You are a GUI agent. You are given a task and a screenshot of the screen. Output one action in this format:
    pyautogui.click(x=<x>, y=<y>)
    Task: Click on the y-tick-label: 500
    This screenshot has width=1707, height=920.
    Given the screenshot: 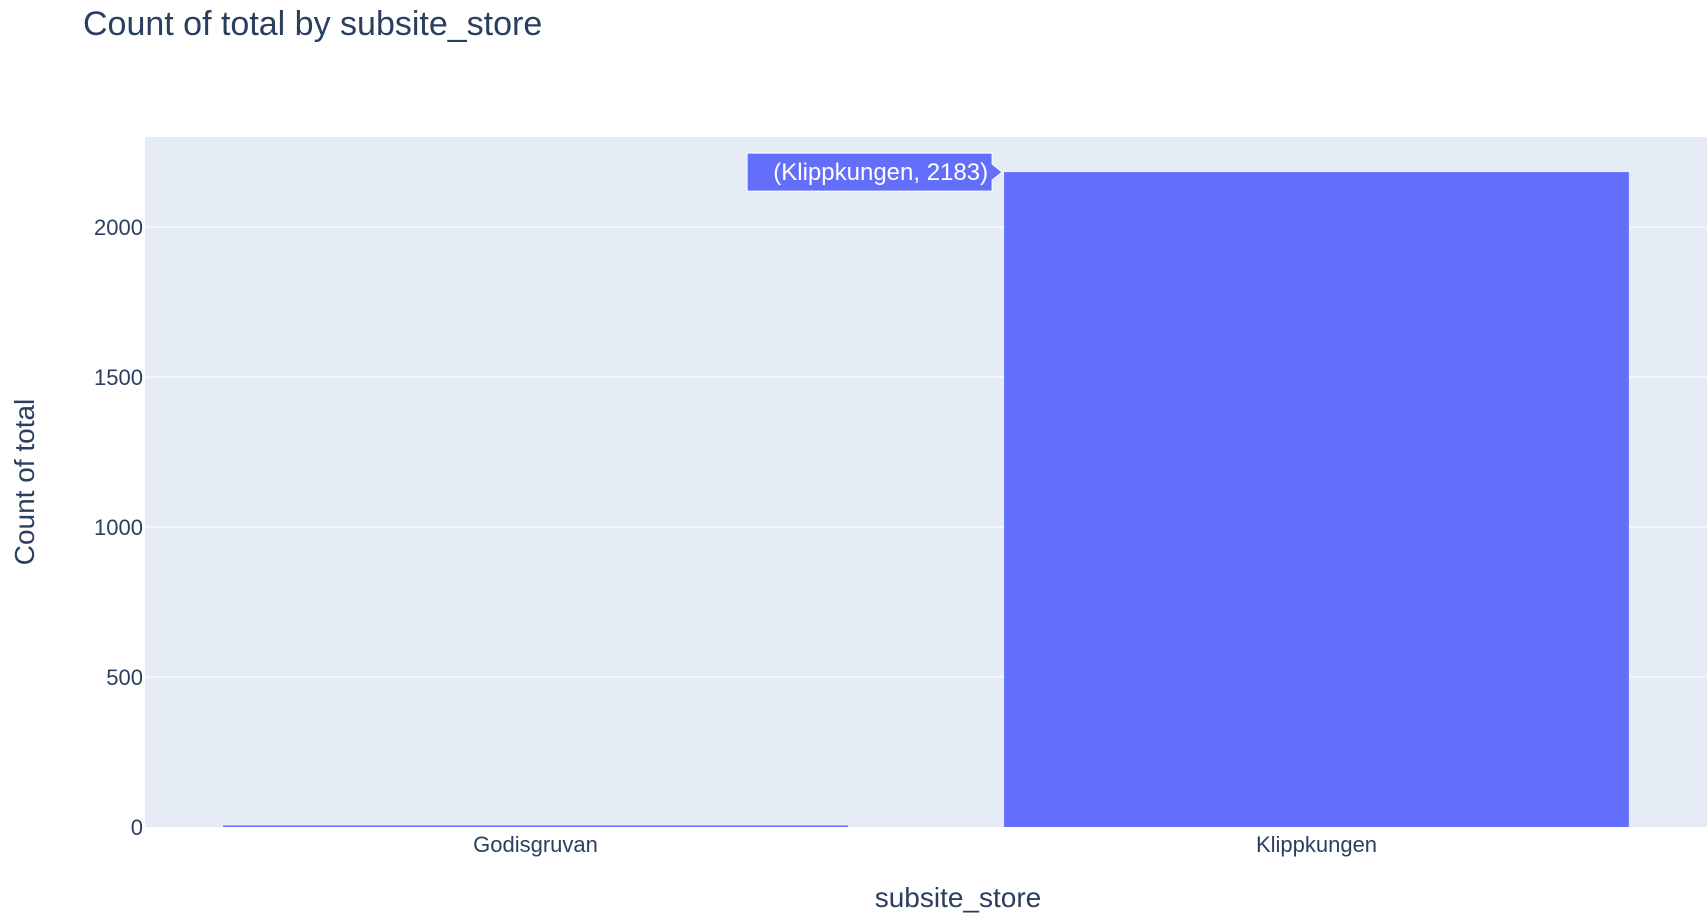 What is the action you would take?
    pyautogui.click(x=124, y=677)
    